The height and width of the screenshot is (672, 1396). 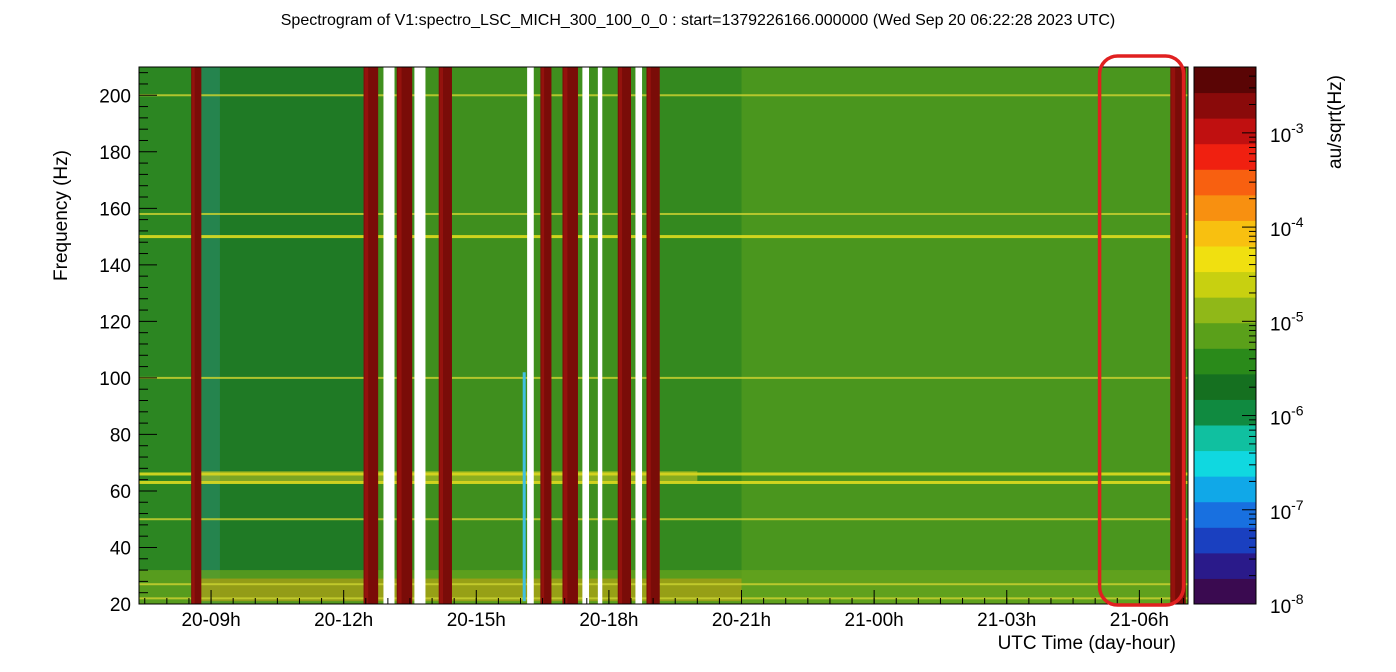 I want to click on heatmap-region-mid, so click(x=700, y=335).